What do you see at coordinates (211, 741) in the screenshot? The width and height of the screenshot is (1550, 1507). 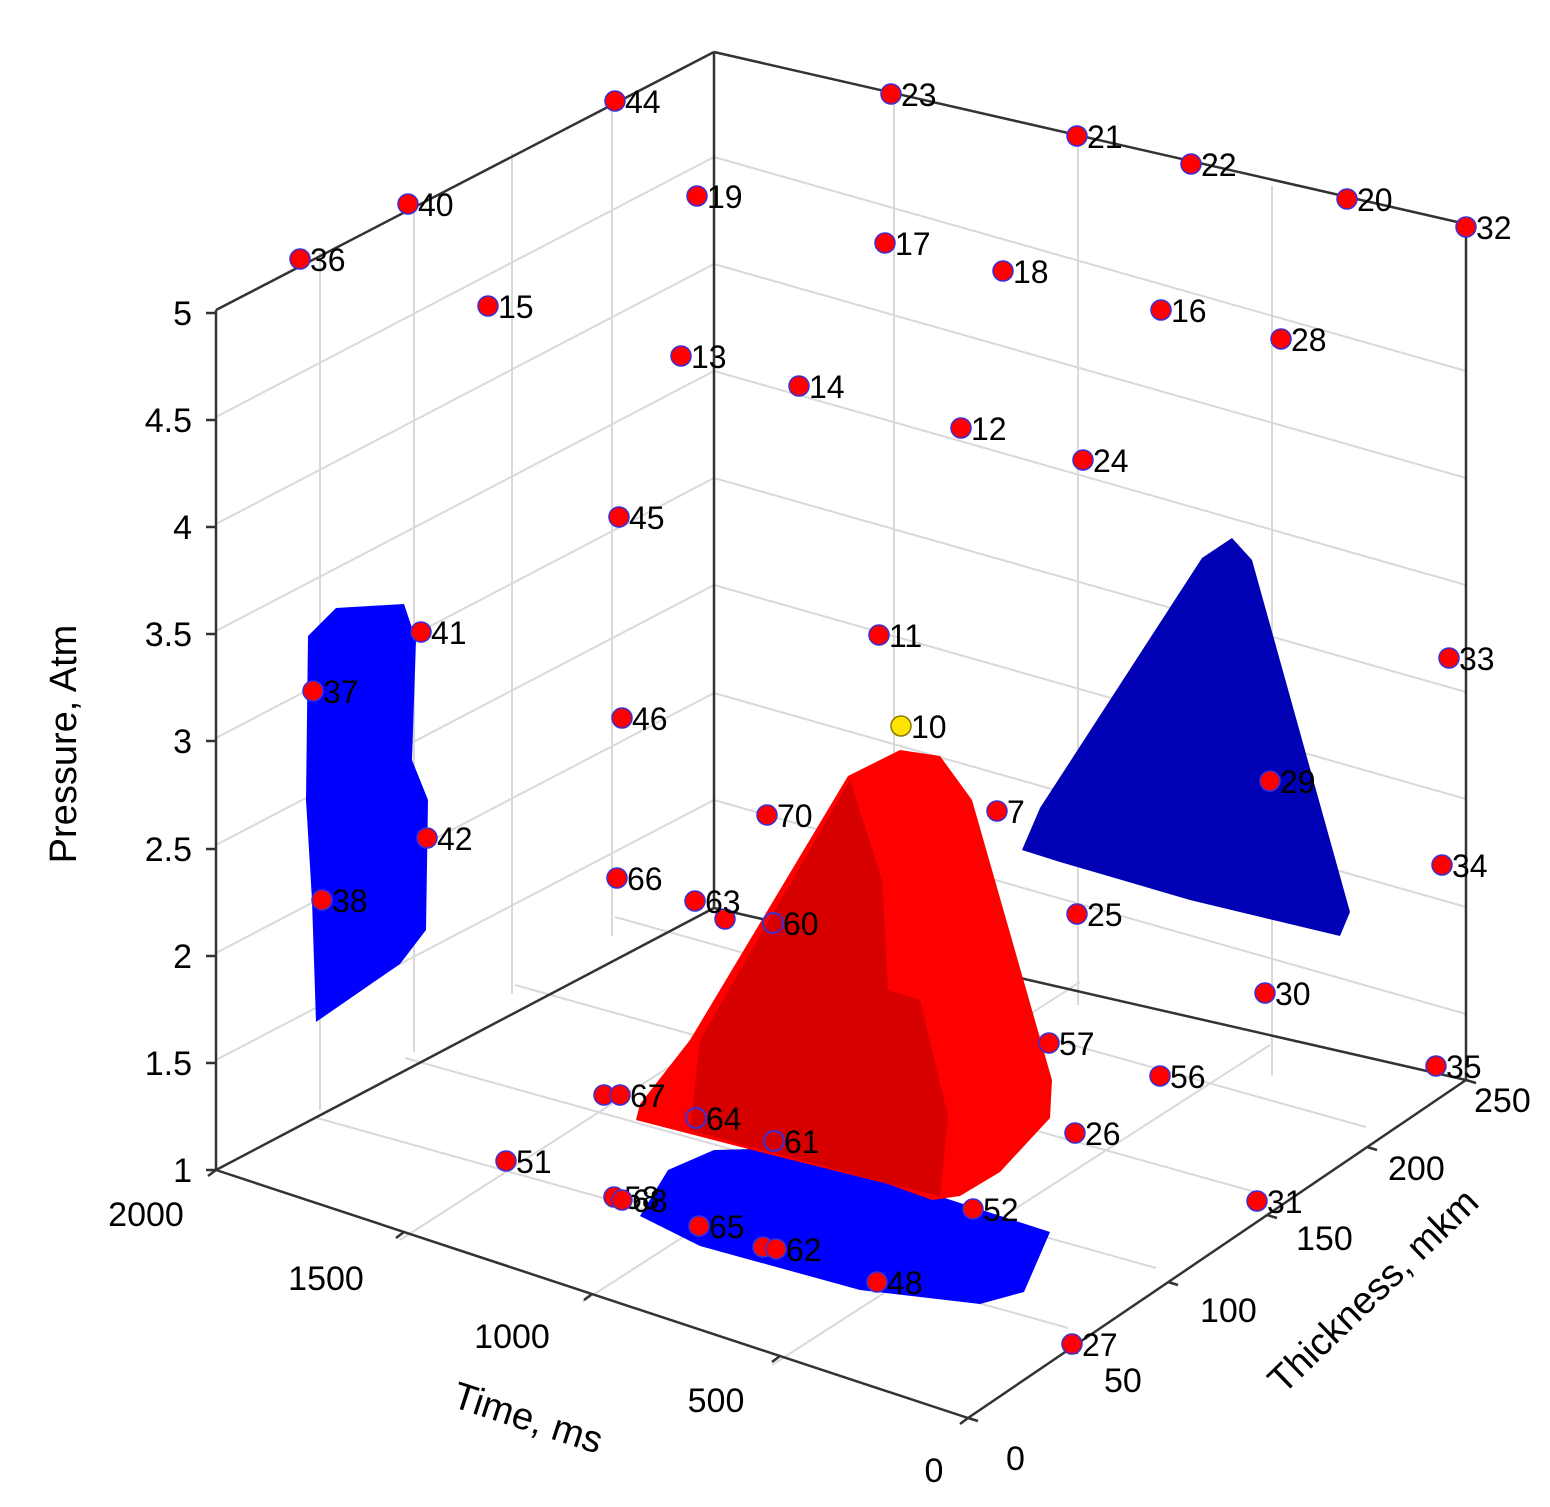 I see `z-ticks` at bounding box center [211, 741].